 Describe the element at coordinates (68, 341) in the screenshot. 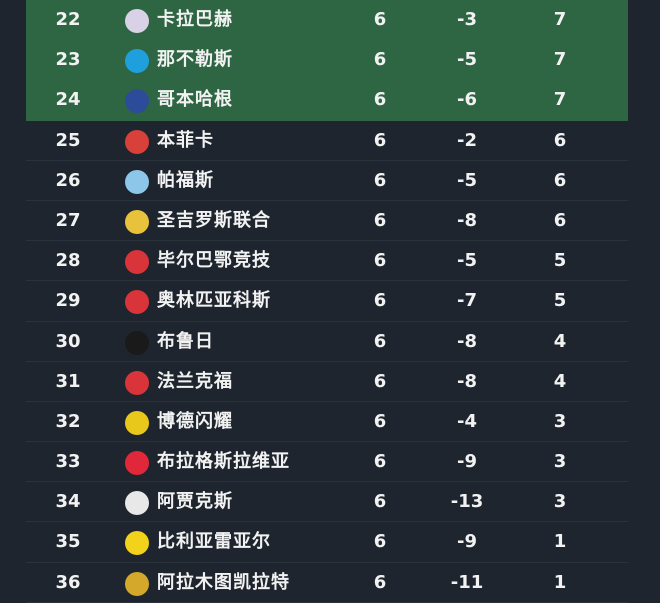

I see `rank-cell: 30` at that location.